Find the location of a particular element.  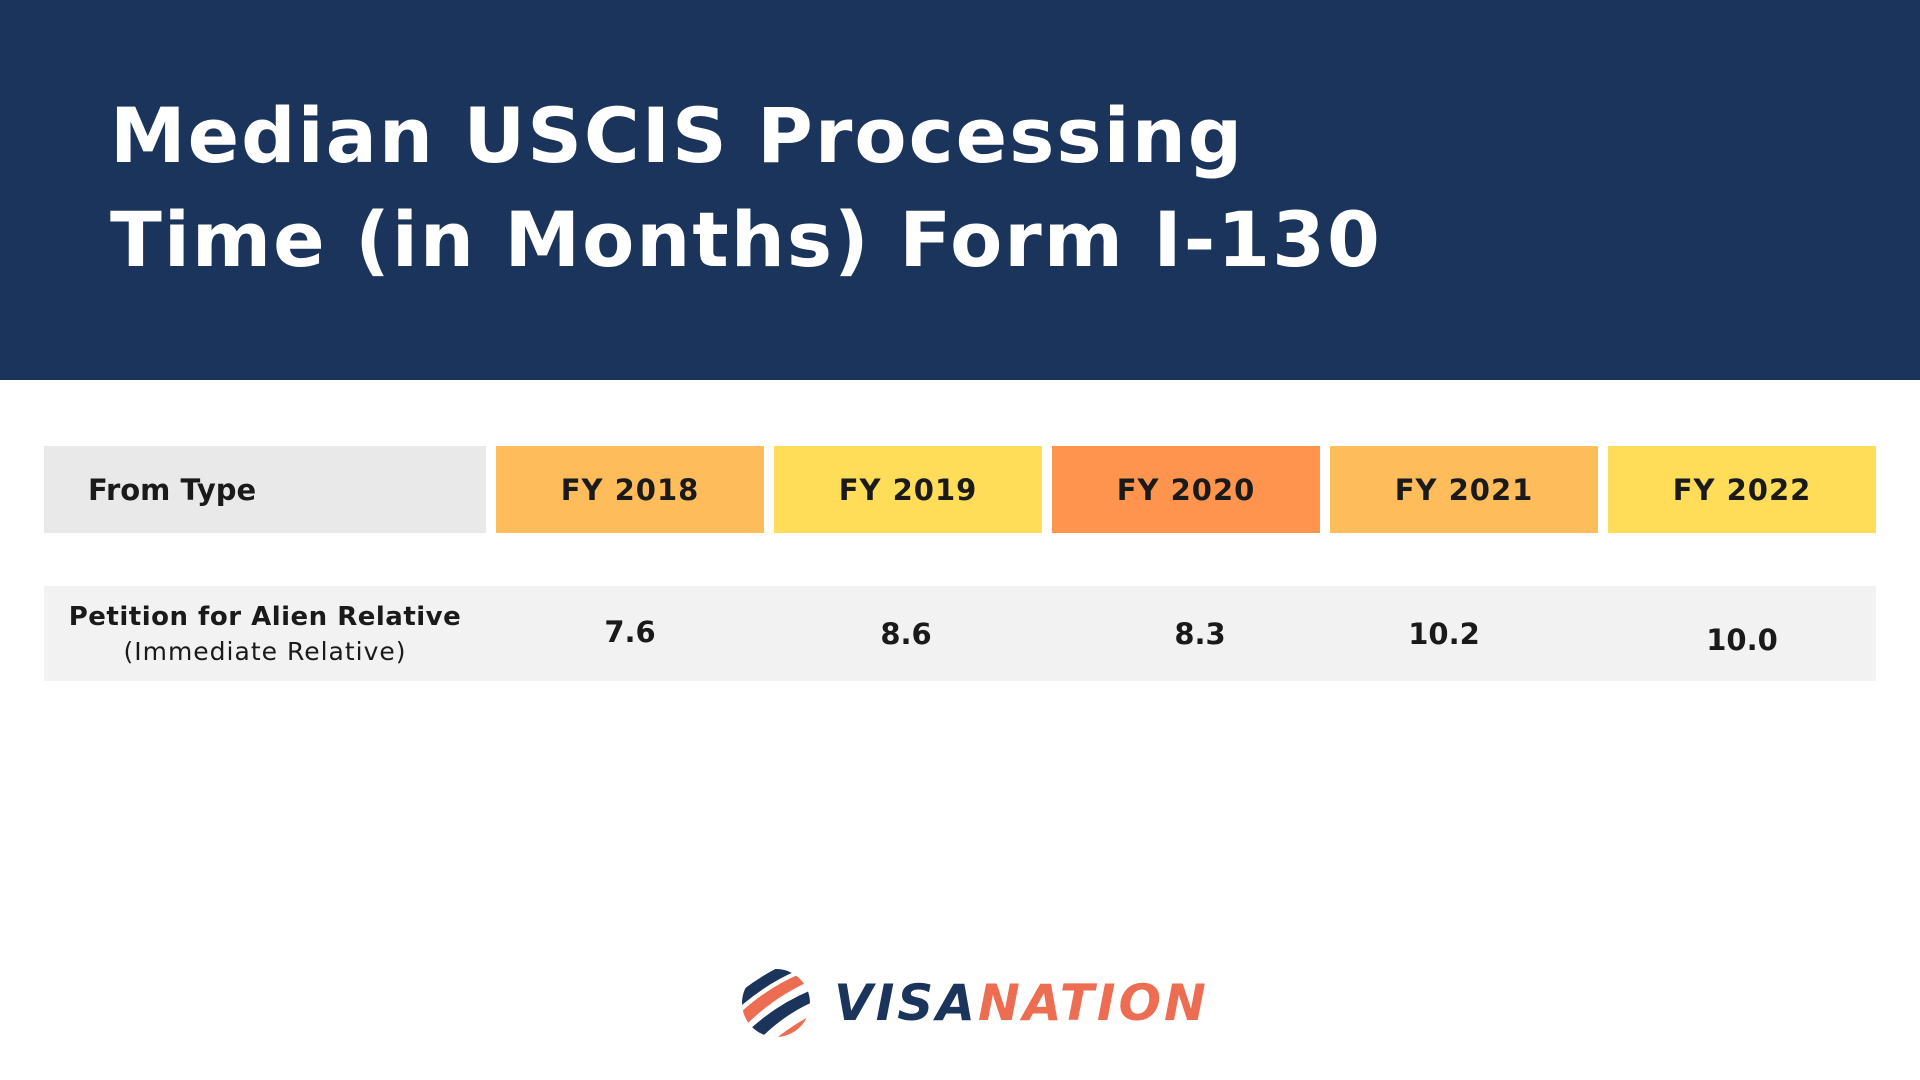

page-title-line-2: Time (in Months) Form I-130 is located at coordinates (746, 239).